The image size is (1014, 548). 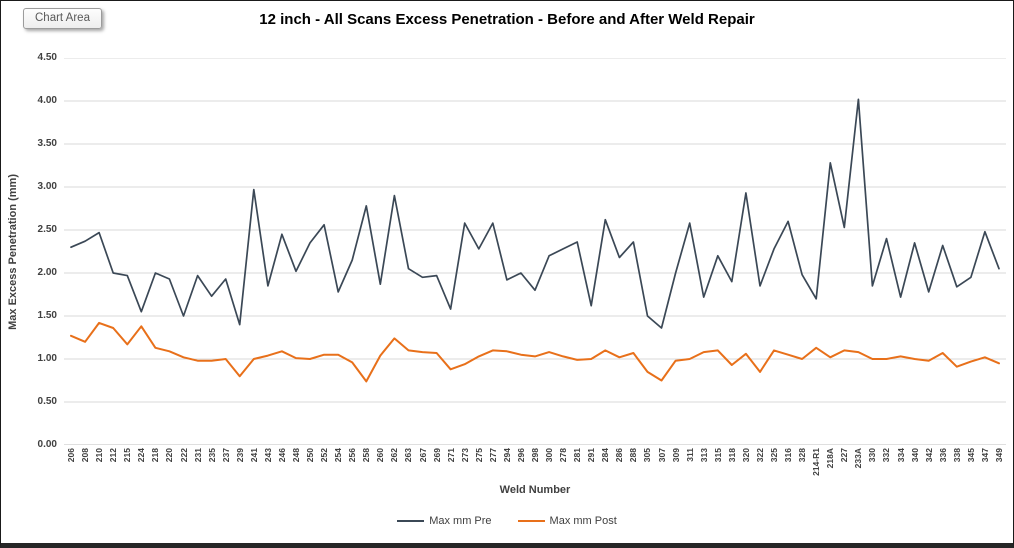 What do you see at coordinates (436, 455) in the screenshot?
I see `x-tick-label: 269` at bounding box center [436, 455].